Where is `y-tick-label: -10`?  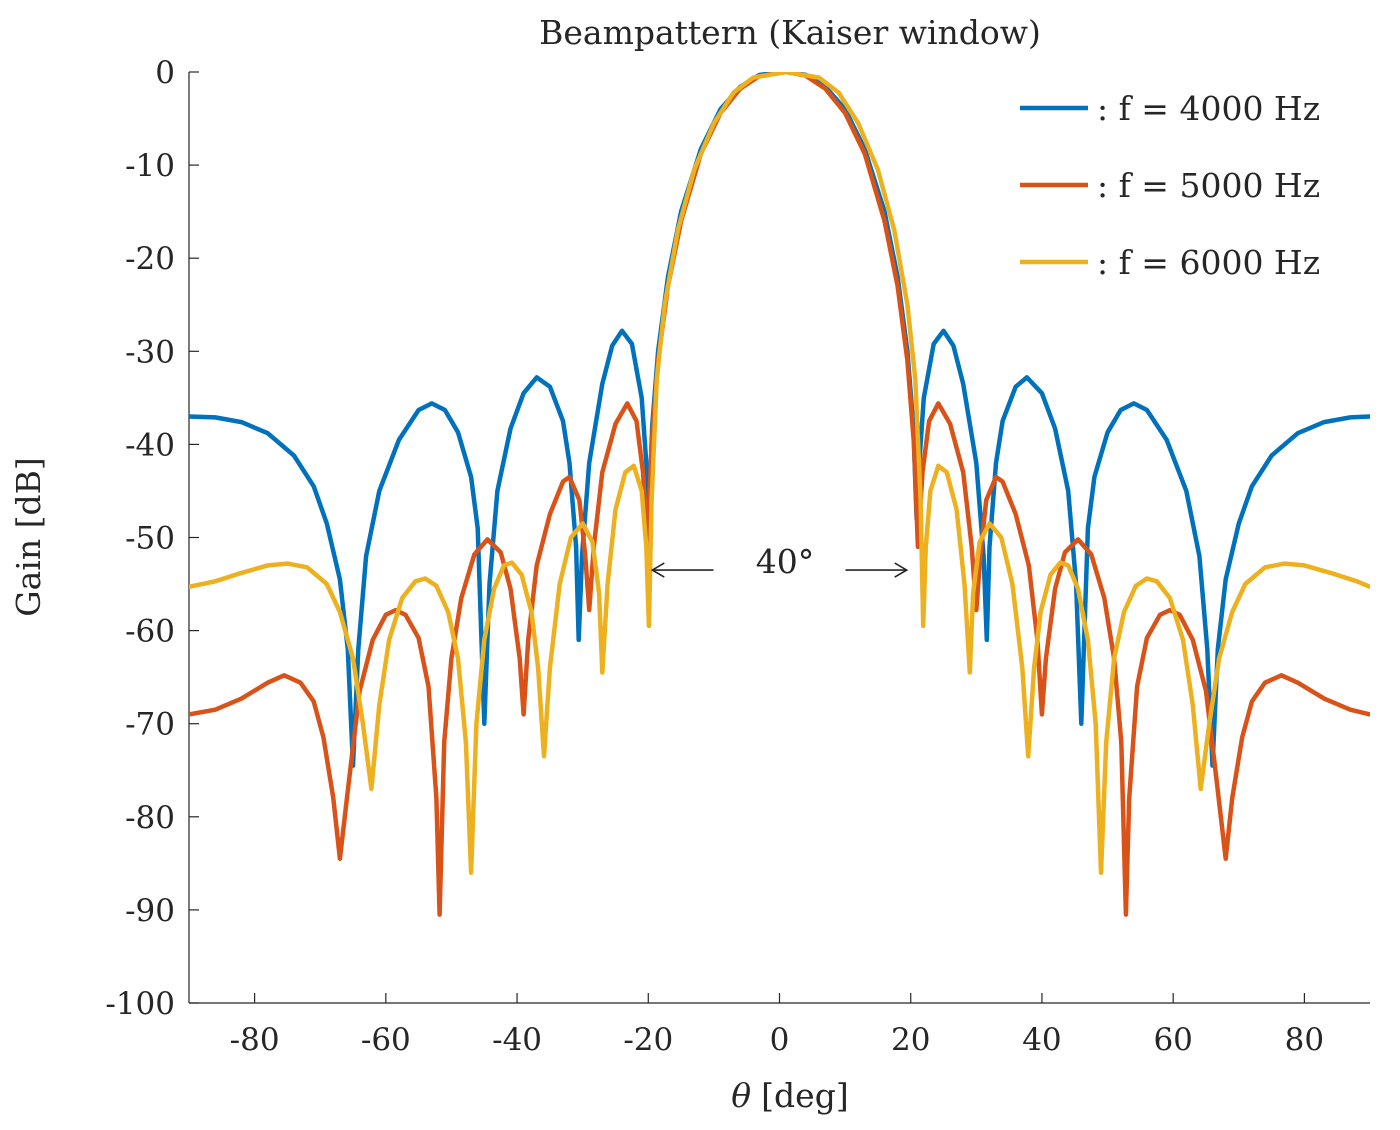 y-tick-label: -10 is located at coordinates (150, 166).